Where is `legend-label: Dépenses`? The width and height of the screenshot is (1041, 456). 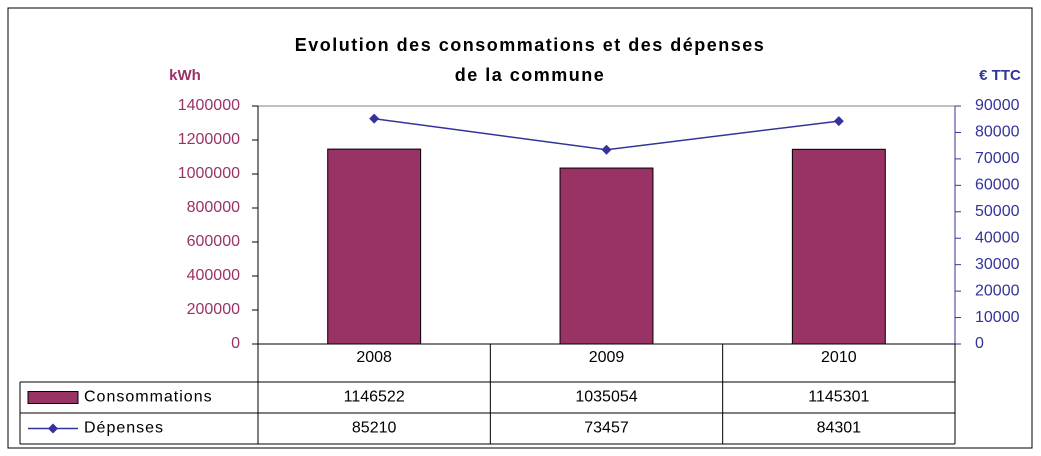 legend-label: Dépenses is located at coordinates (124, 428).